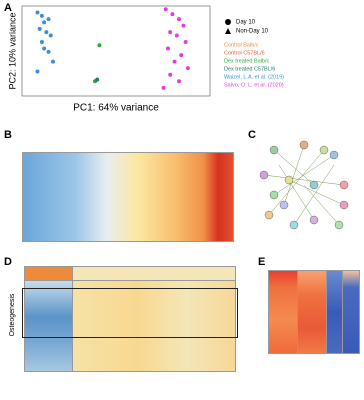 This screenshot has width=364, height=400. What do you see at coordinates (252, 32) in the screenshot?
I see `shape-legend-label: Non-Day 10` at bounding box center [252, 32].